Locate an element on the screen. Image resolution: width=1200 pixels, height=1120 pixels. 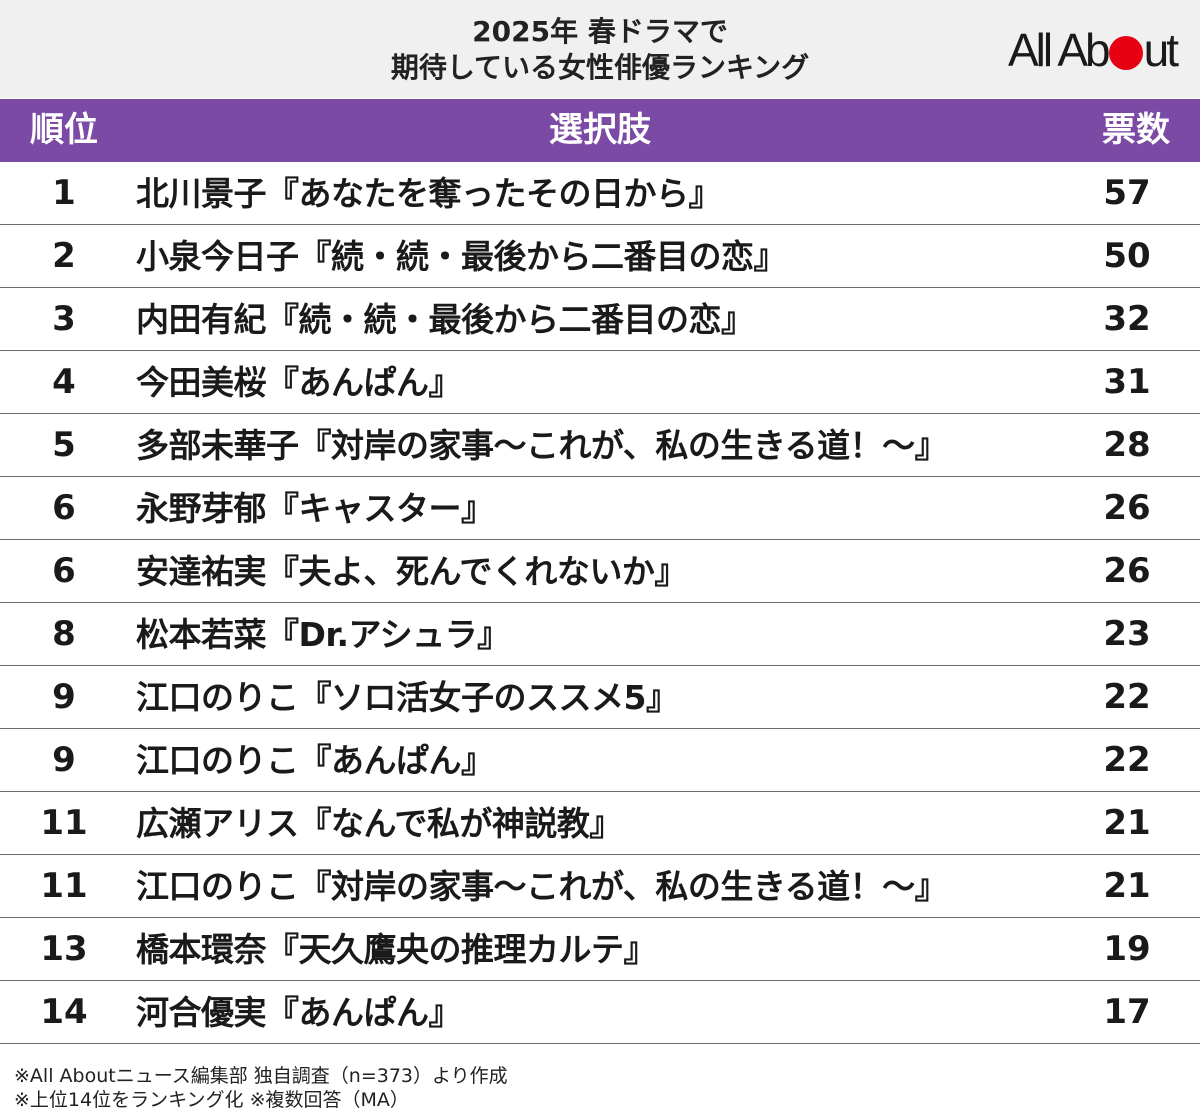
table-row: 2 小泉今日子『続・続・最後から二番目の恋』 50 is located at coordinates (600, 256).